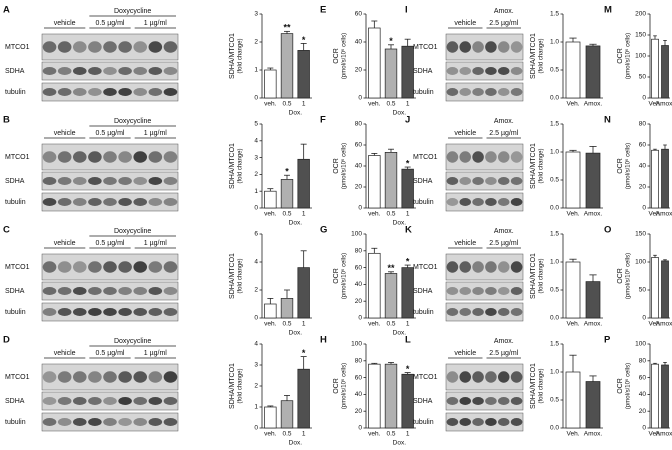 Image resolution: width=672 pixels, height=450 pixels. Describe the element at coordinates (6, 340) in the screenshot. I see `panel-letter: D` at that location.